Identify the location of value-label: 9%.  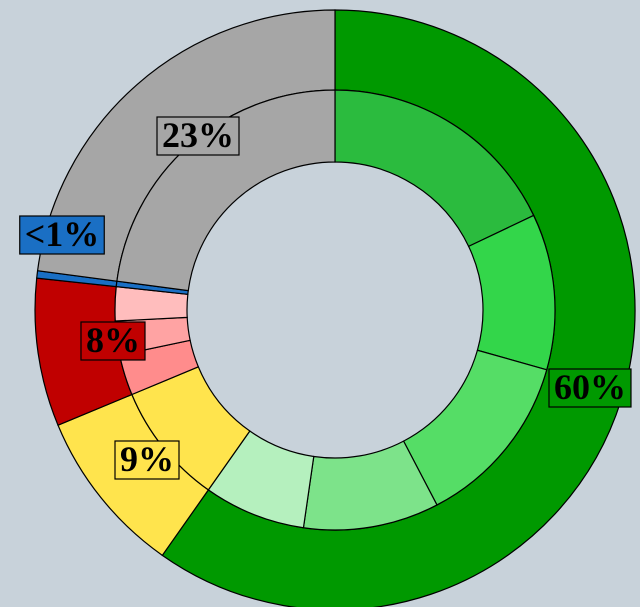
(147, 459).